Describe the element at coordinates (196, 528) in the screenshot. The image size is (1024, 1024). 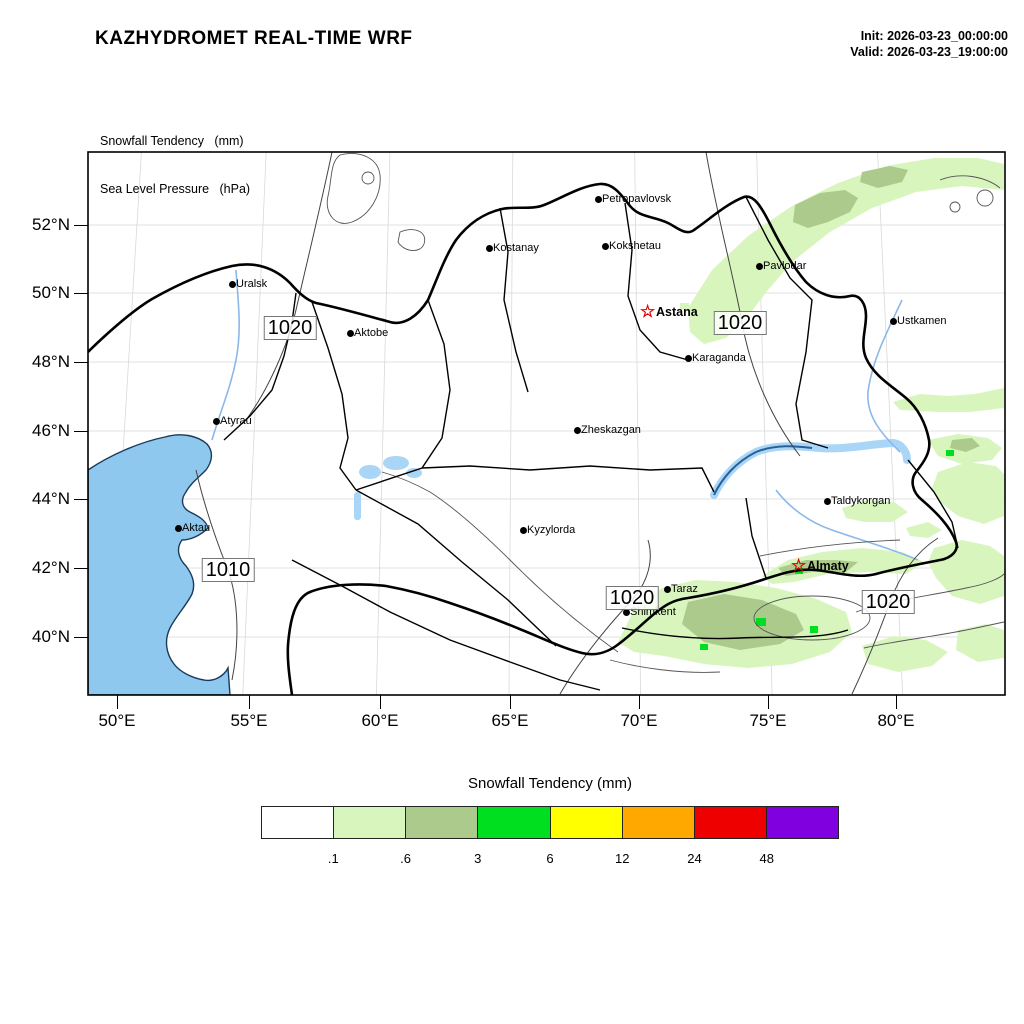
I see `city-label: Aktau` at that location.